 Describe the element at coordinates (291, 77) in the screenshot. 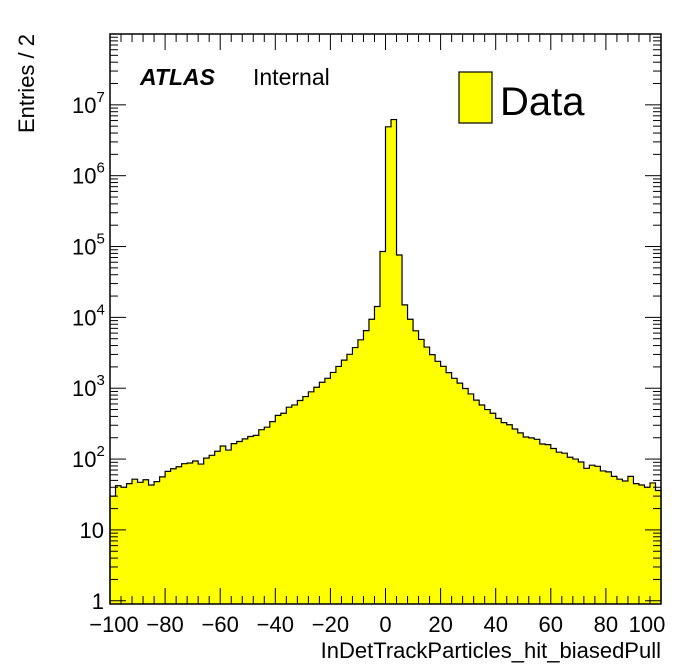

I see `atlas-label: Internal` at that location.